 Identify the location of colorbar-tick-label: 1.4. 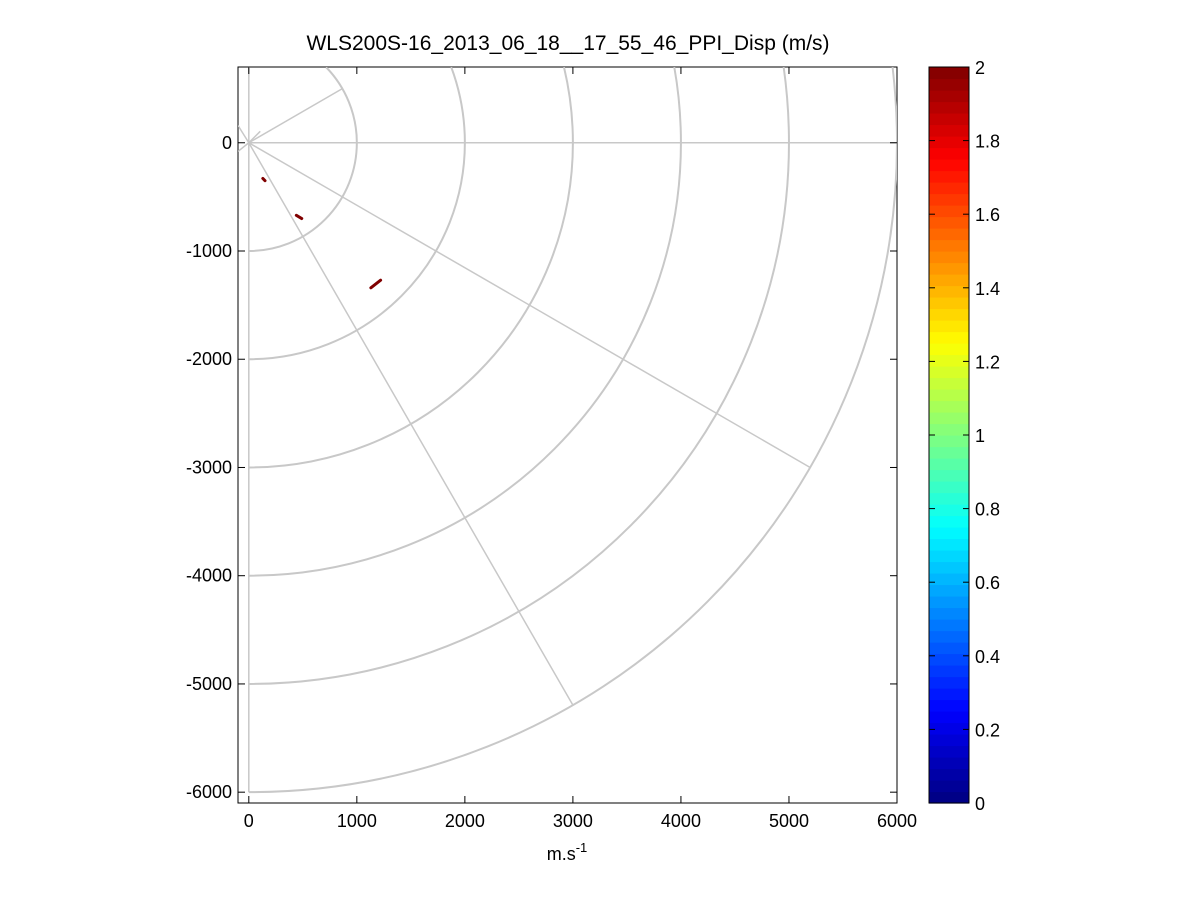
(987, 289).